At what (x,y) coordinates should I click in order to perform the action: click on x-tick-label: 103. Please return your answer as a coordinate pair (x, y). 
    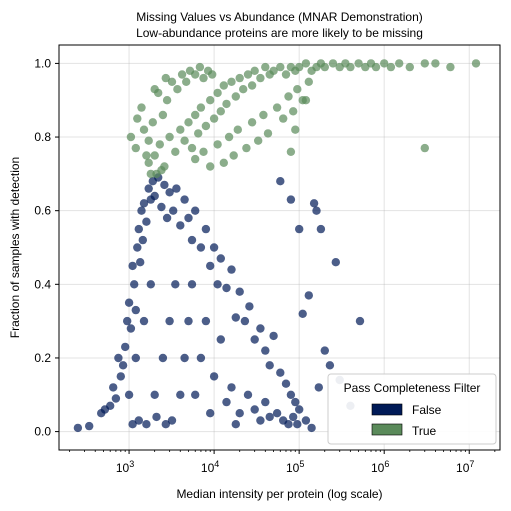
    Looking at the image, I should click on (125, 467).